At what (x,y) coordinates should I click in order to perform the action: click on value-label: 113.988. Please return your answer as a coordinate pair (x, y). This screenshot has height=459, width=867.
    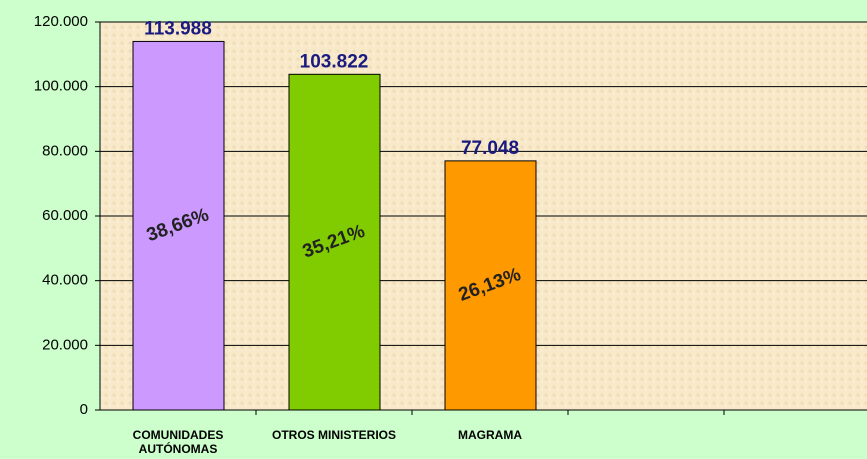
    Looking at the image, I should click on (178, 28).